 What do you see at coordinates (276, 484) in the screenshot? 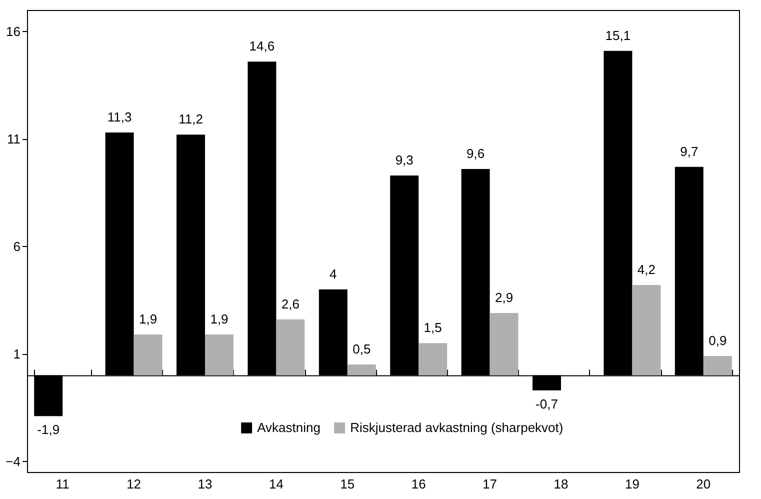
I see `x-tick-label: 14` at bounding box center [276, 484].